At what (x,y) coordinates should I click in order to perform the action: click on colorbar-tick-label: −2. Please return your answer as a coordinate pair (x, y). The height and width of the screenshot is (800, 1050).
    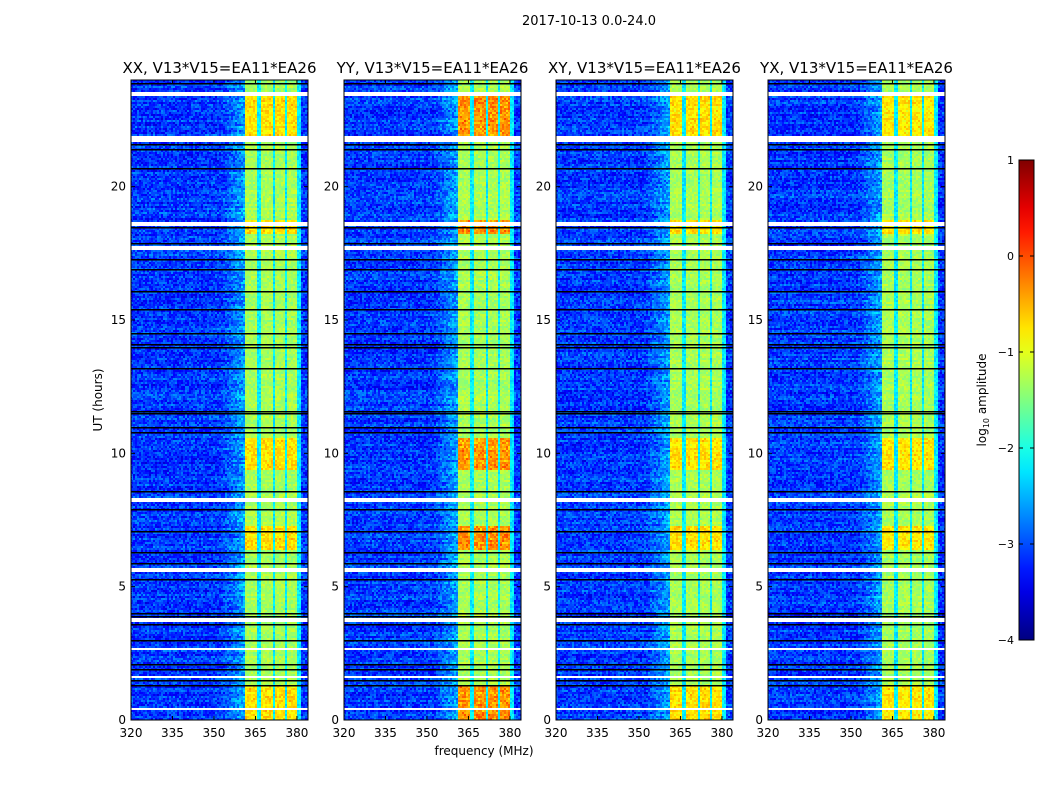
    Looking at the image, I should click on (1006, 448).